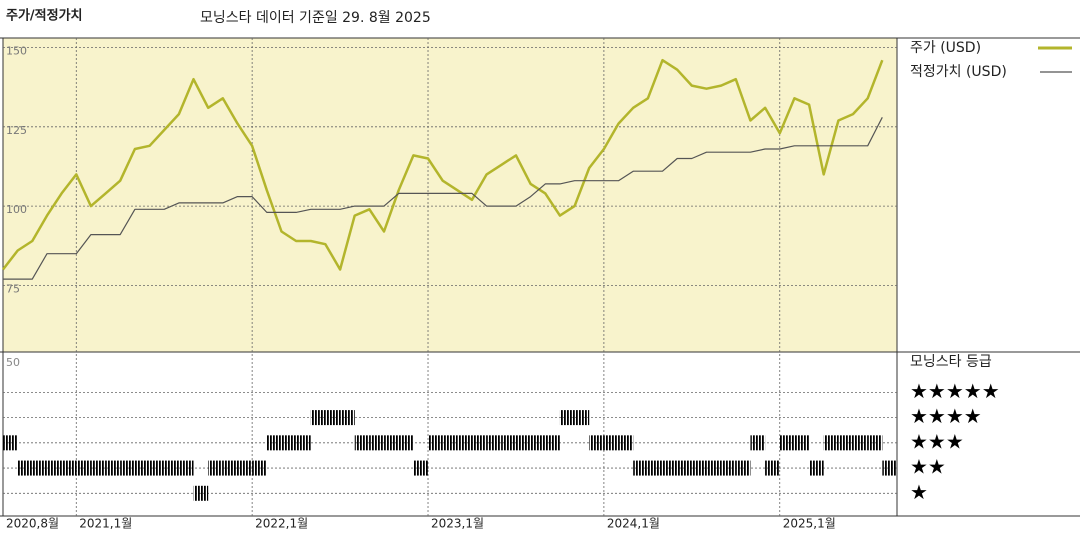 Image resolution: width=1080 pixels, height=540 pixels. Describe the element at coordinates (945, 48) in the screenshot. I see `legend-label: 주가 (USD)` at that location.